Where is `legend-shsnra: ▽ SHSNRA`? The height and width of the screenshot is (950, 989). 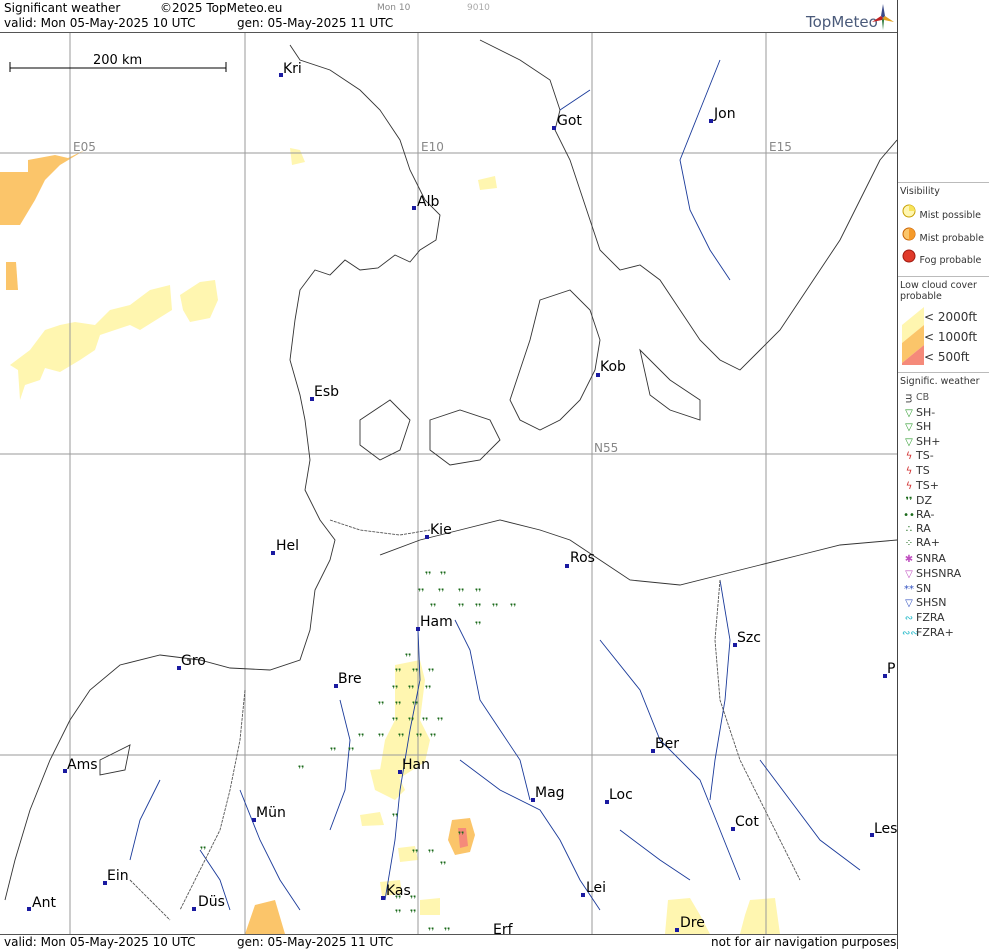 legend-shsnra: ▽ SHSNRA is located at coordinates (931, 573).